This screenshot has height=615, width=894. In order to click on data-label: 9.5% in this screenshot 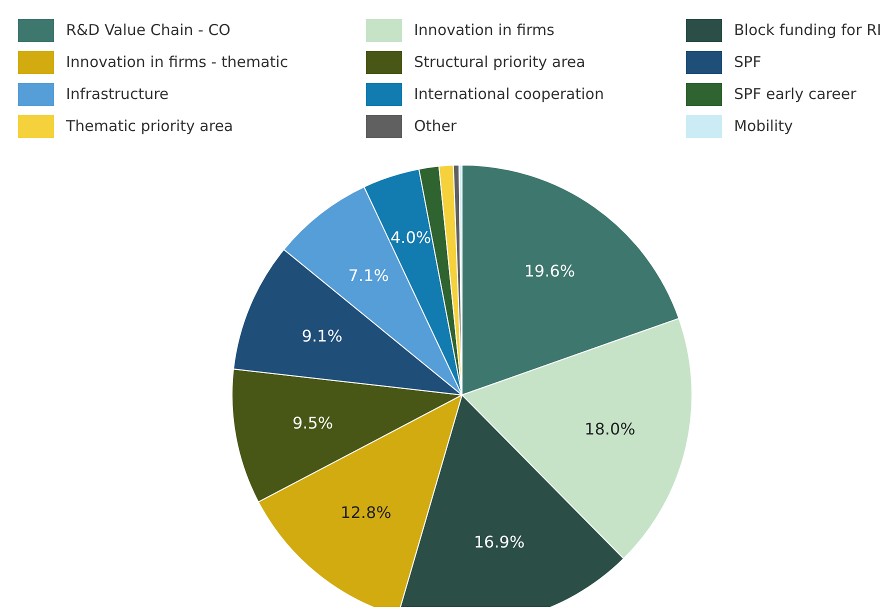, I will do `click(313, 422)`.